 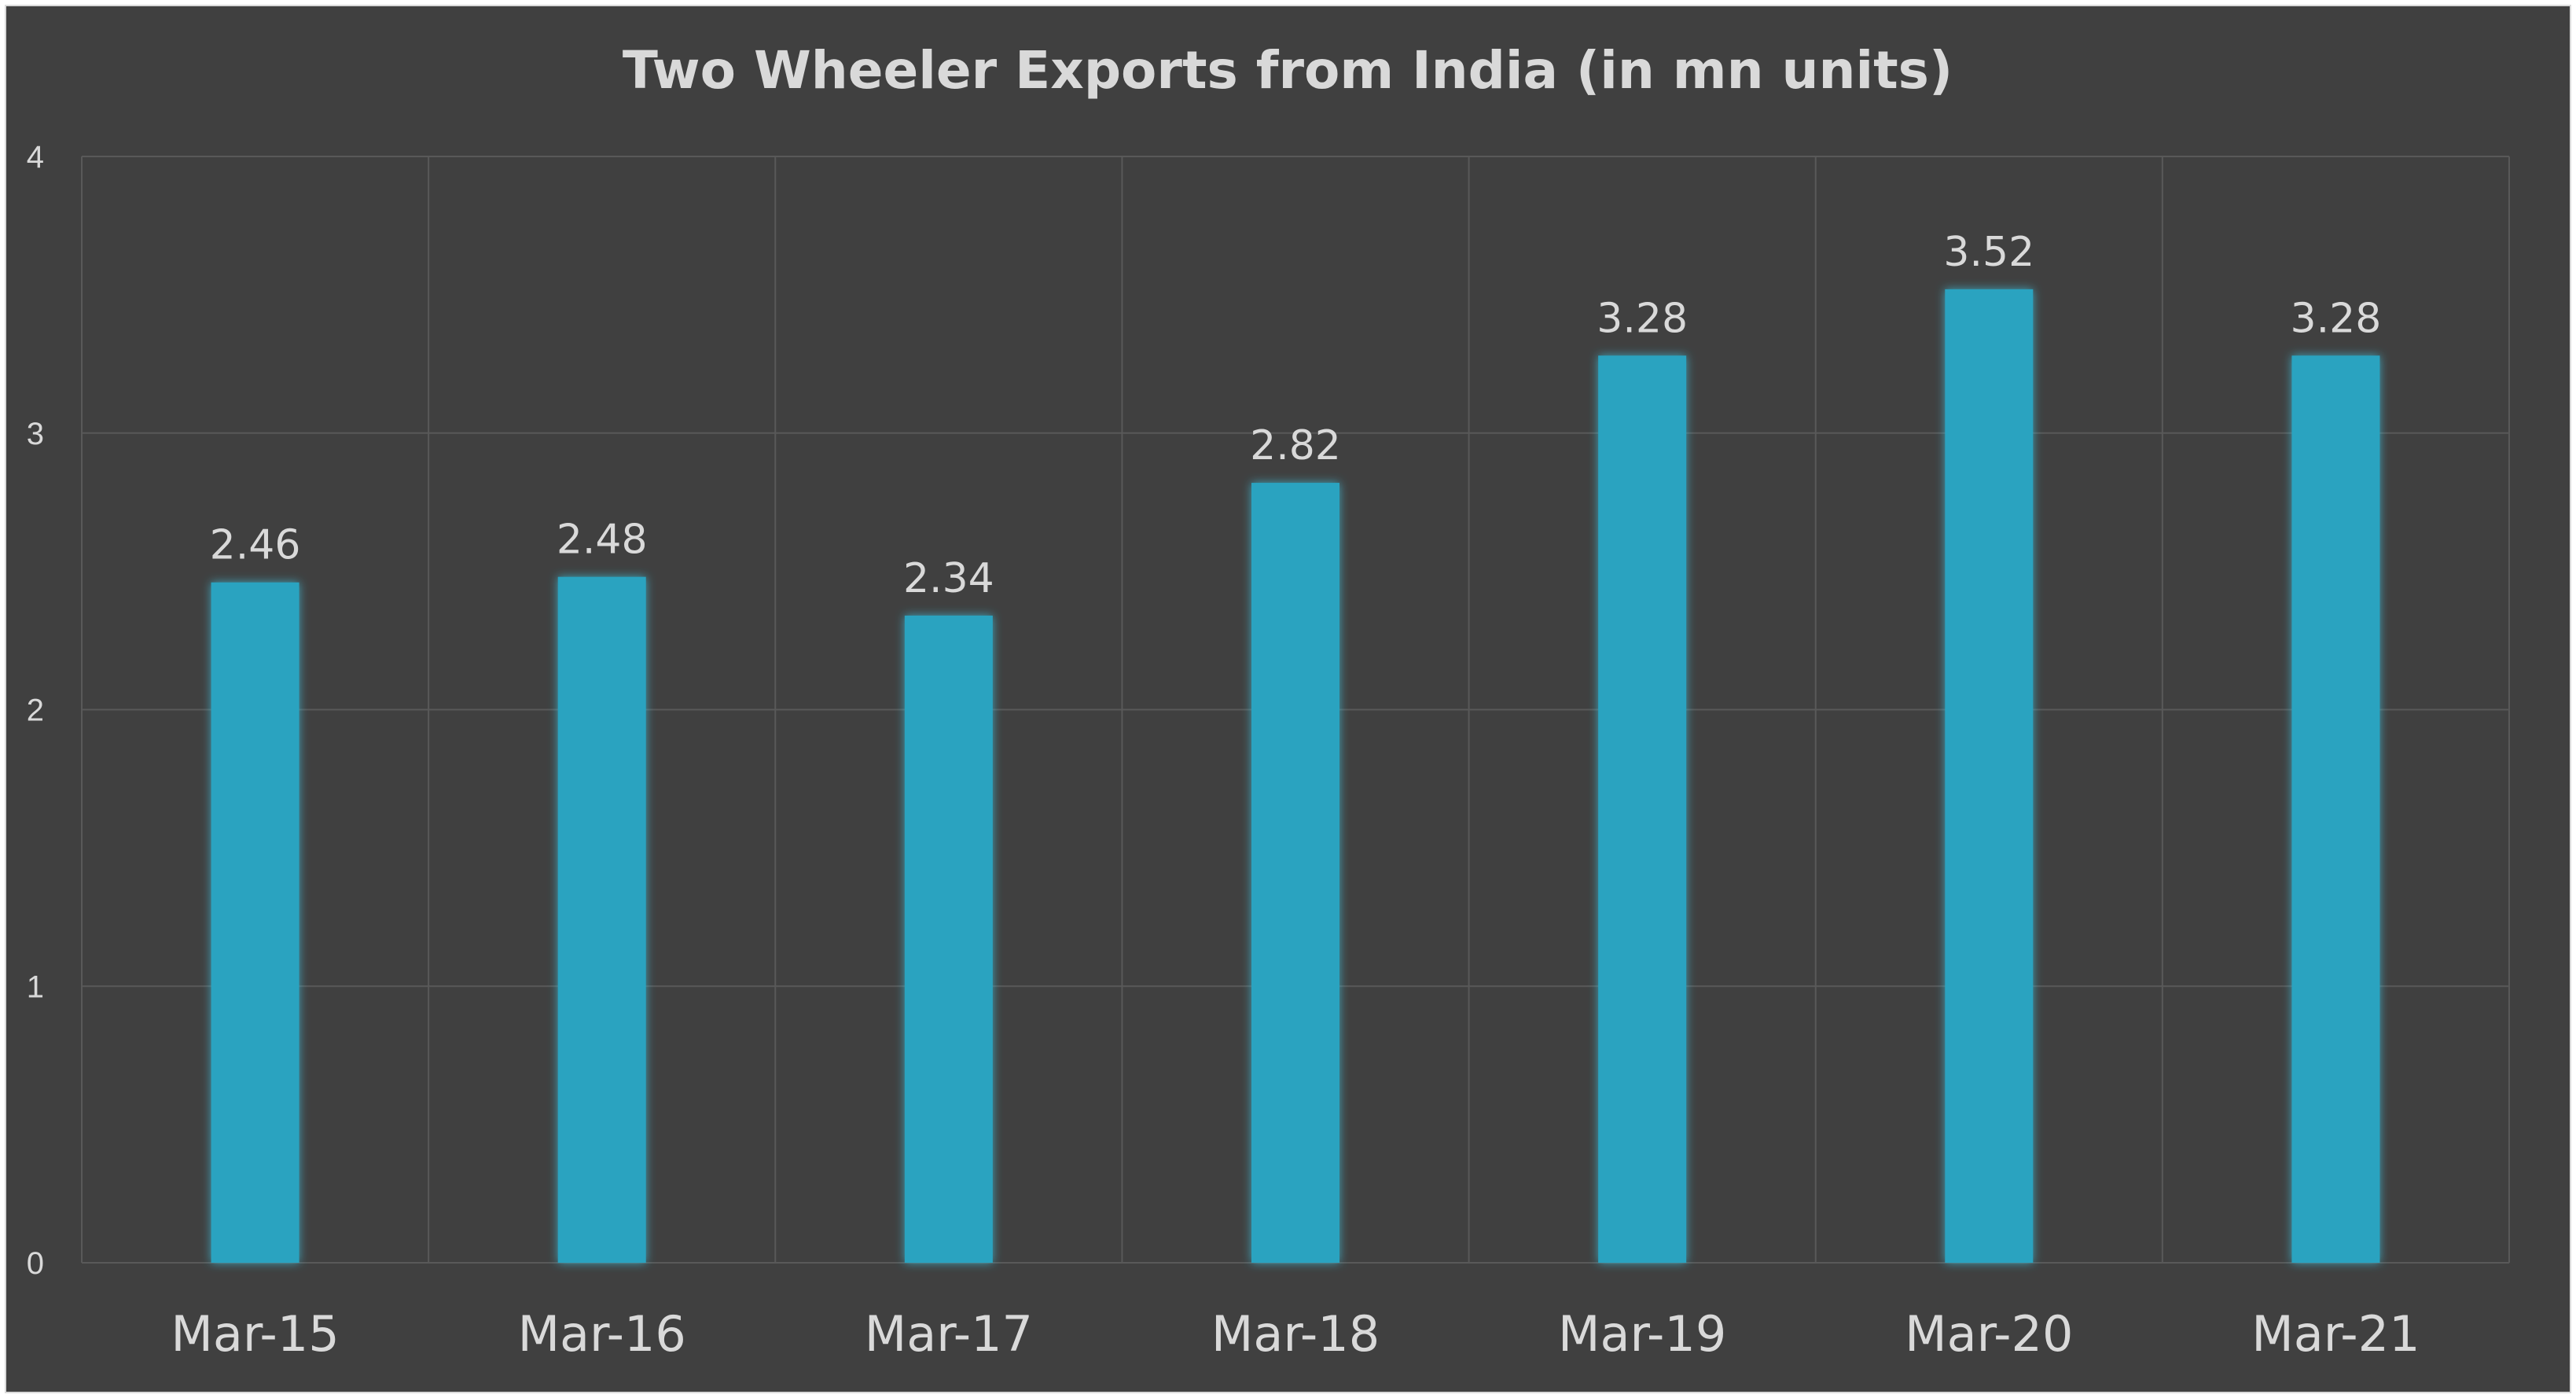 What do you see at coordinates (948, 578) in the screenshot?
I see `data-label: 2.34` at bounding box center [948, 578].